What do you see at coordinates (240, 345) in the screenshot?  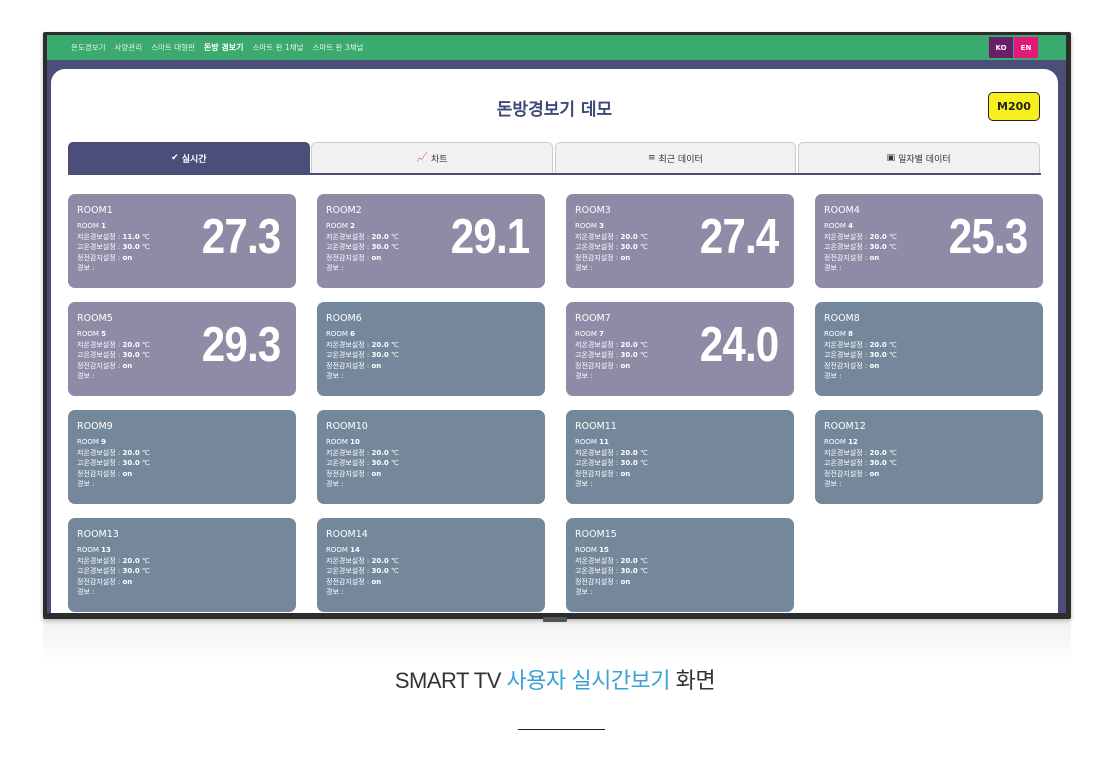 I see `temperature-readout: 29.3` at bounding box center [240, 345].